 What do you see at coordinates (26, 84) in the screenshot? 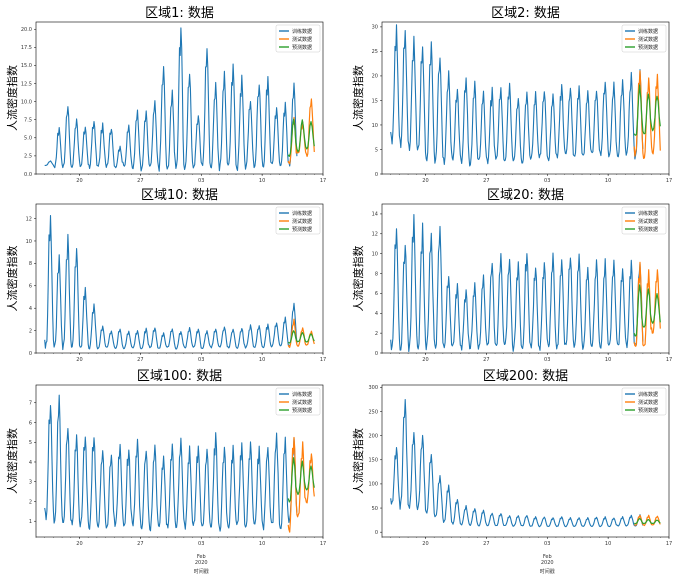
I see `y-tick-label: 12.5` at bounding box center [26, 84].